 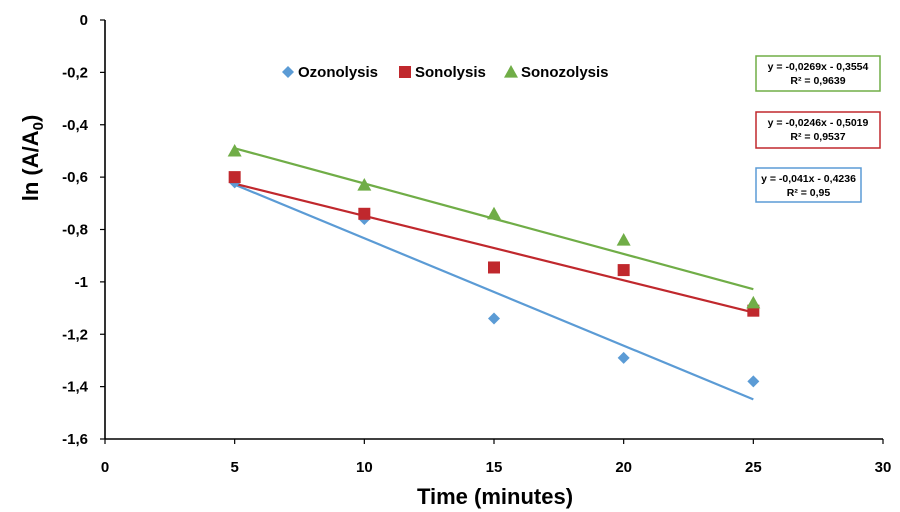 I want to click on legend-marker-sonozolysis, so click(x=511, y=71).